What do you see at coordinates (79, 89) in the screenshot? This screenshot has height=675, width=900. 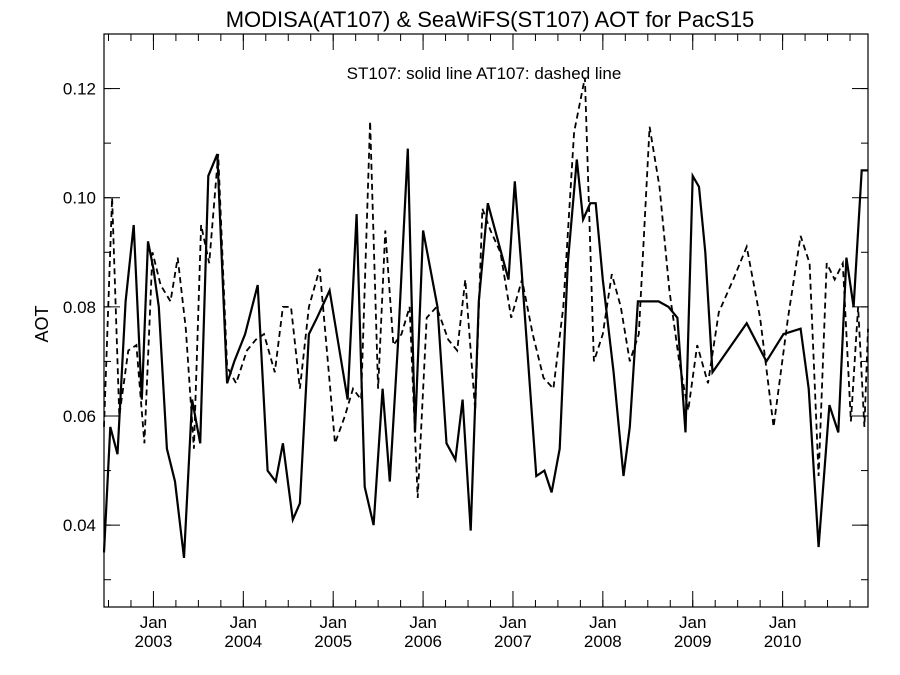 I see `y-tick-label: 0.12` at bounding box center [79, 89].